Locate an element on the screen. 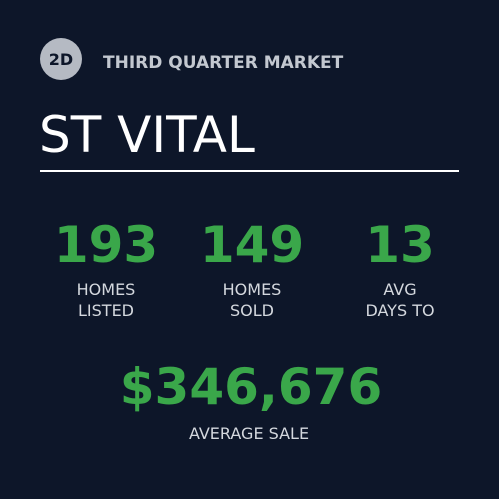 This screenshot has width=499, height=499. badge-circle is located at coordinates (61, 59).